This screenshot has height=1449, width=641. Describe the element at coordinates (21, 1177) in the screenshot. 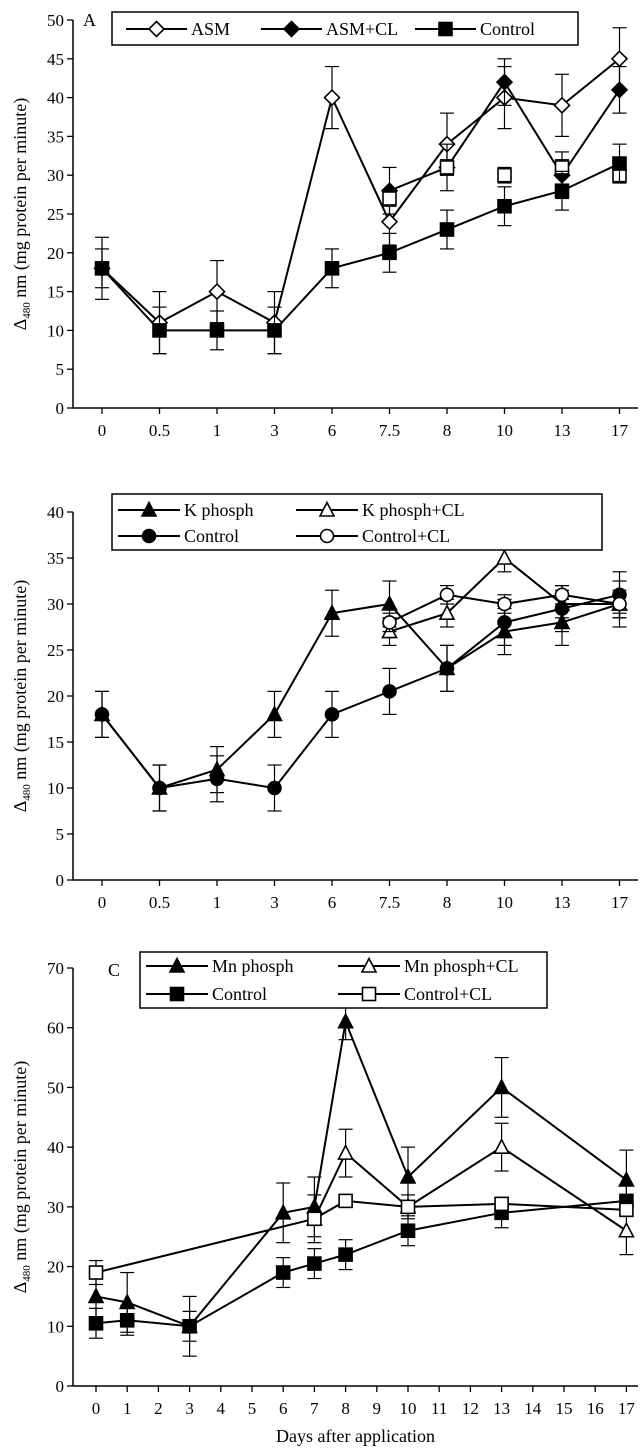

I see `y-axis-label: Δ480 nm (mg protein per minute)` at that location.